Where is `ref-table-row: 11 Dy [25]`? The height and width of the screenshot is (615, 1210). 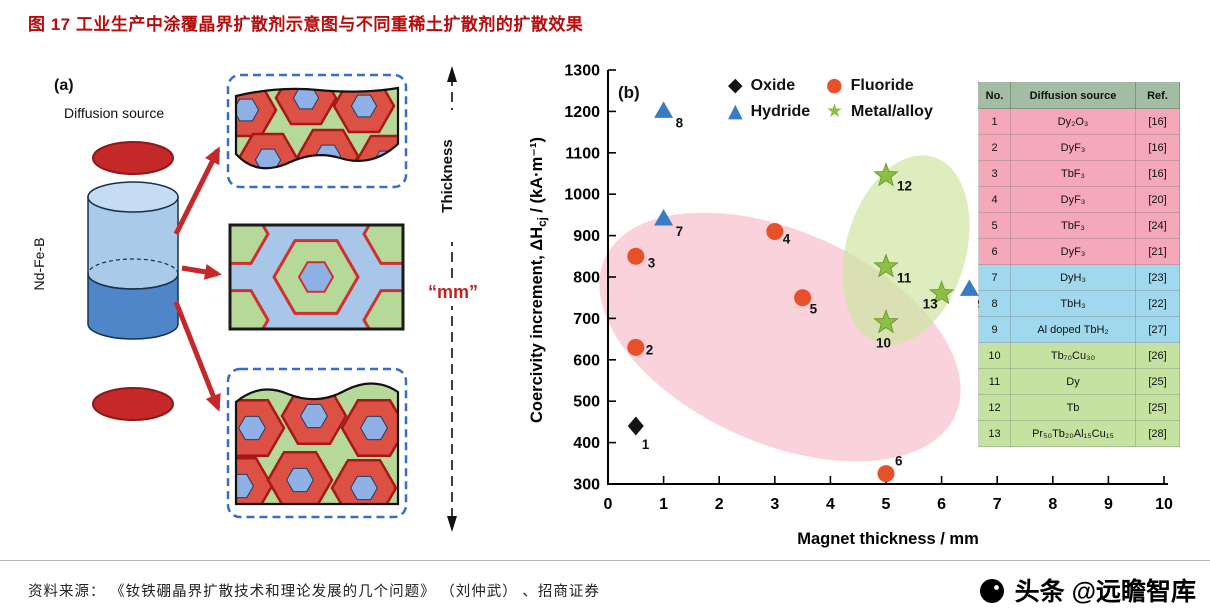
ref-table-row: 11 Dy [25] is located at coordinates (1079, 381).